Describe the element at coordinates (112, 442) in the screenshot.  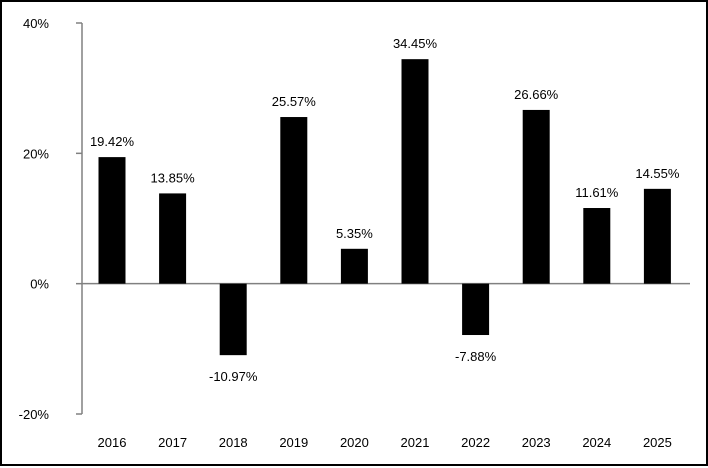
I see `x-tick-label: 2016` at that location.